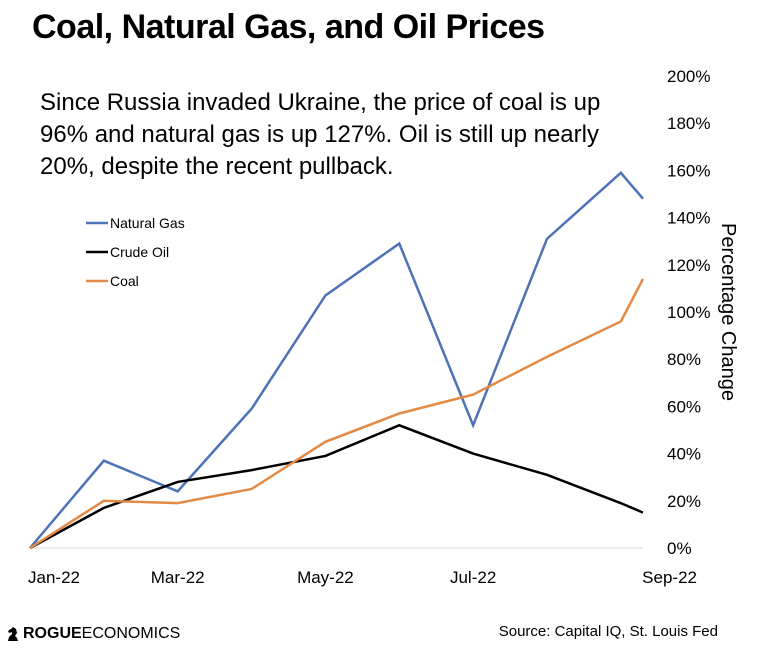 This screenshot has width=760, height=666. I want to click on y-tick-label: 200%, so click(688, 76).